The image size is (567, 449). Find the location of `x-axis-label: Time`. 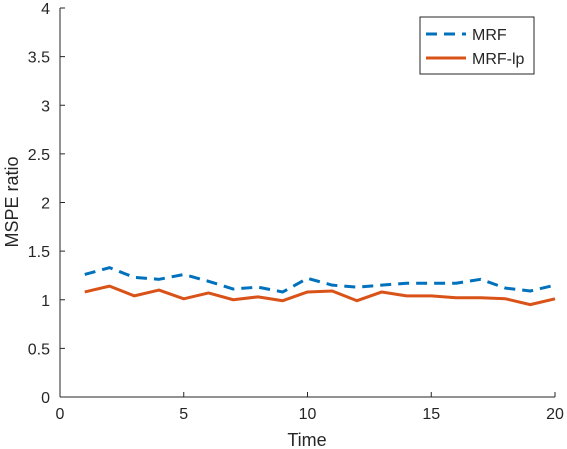

x-axis-label: Time is located at coordinates (306, 439).